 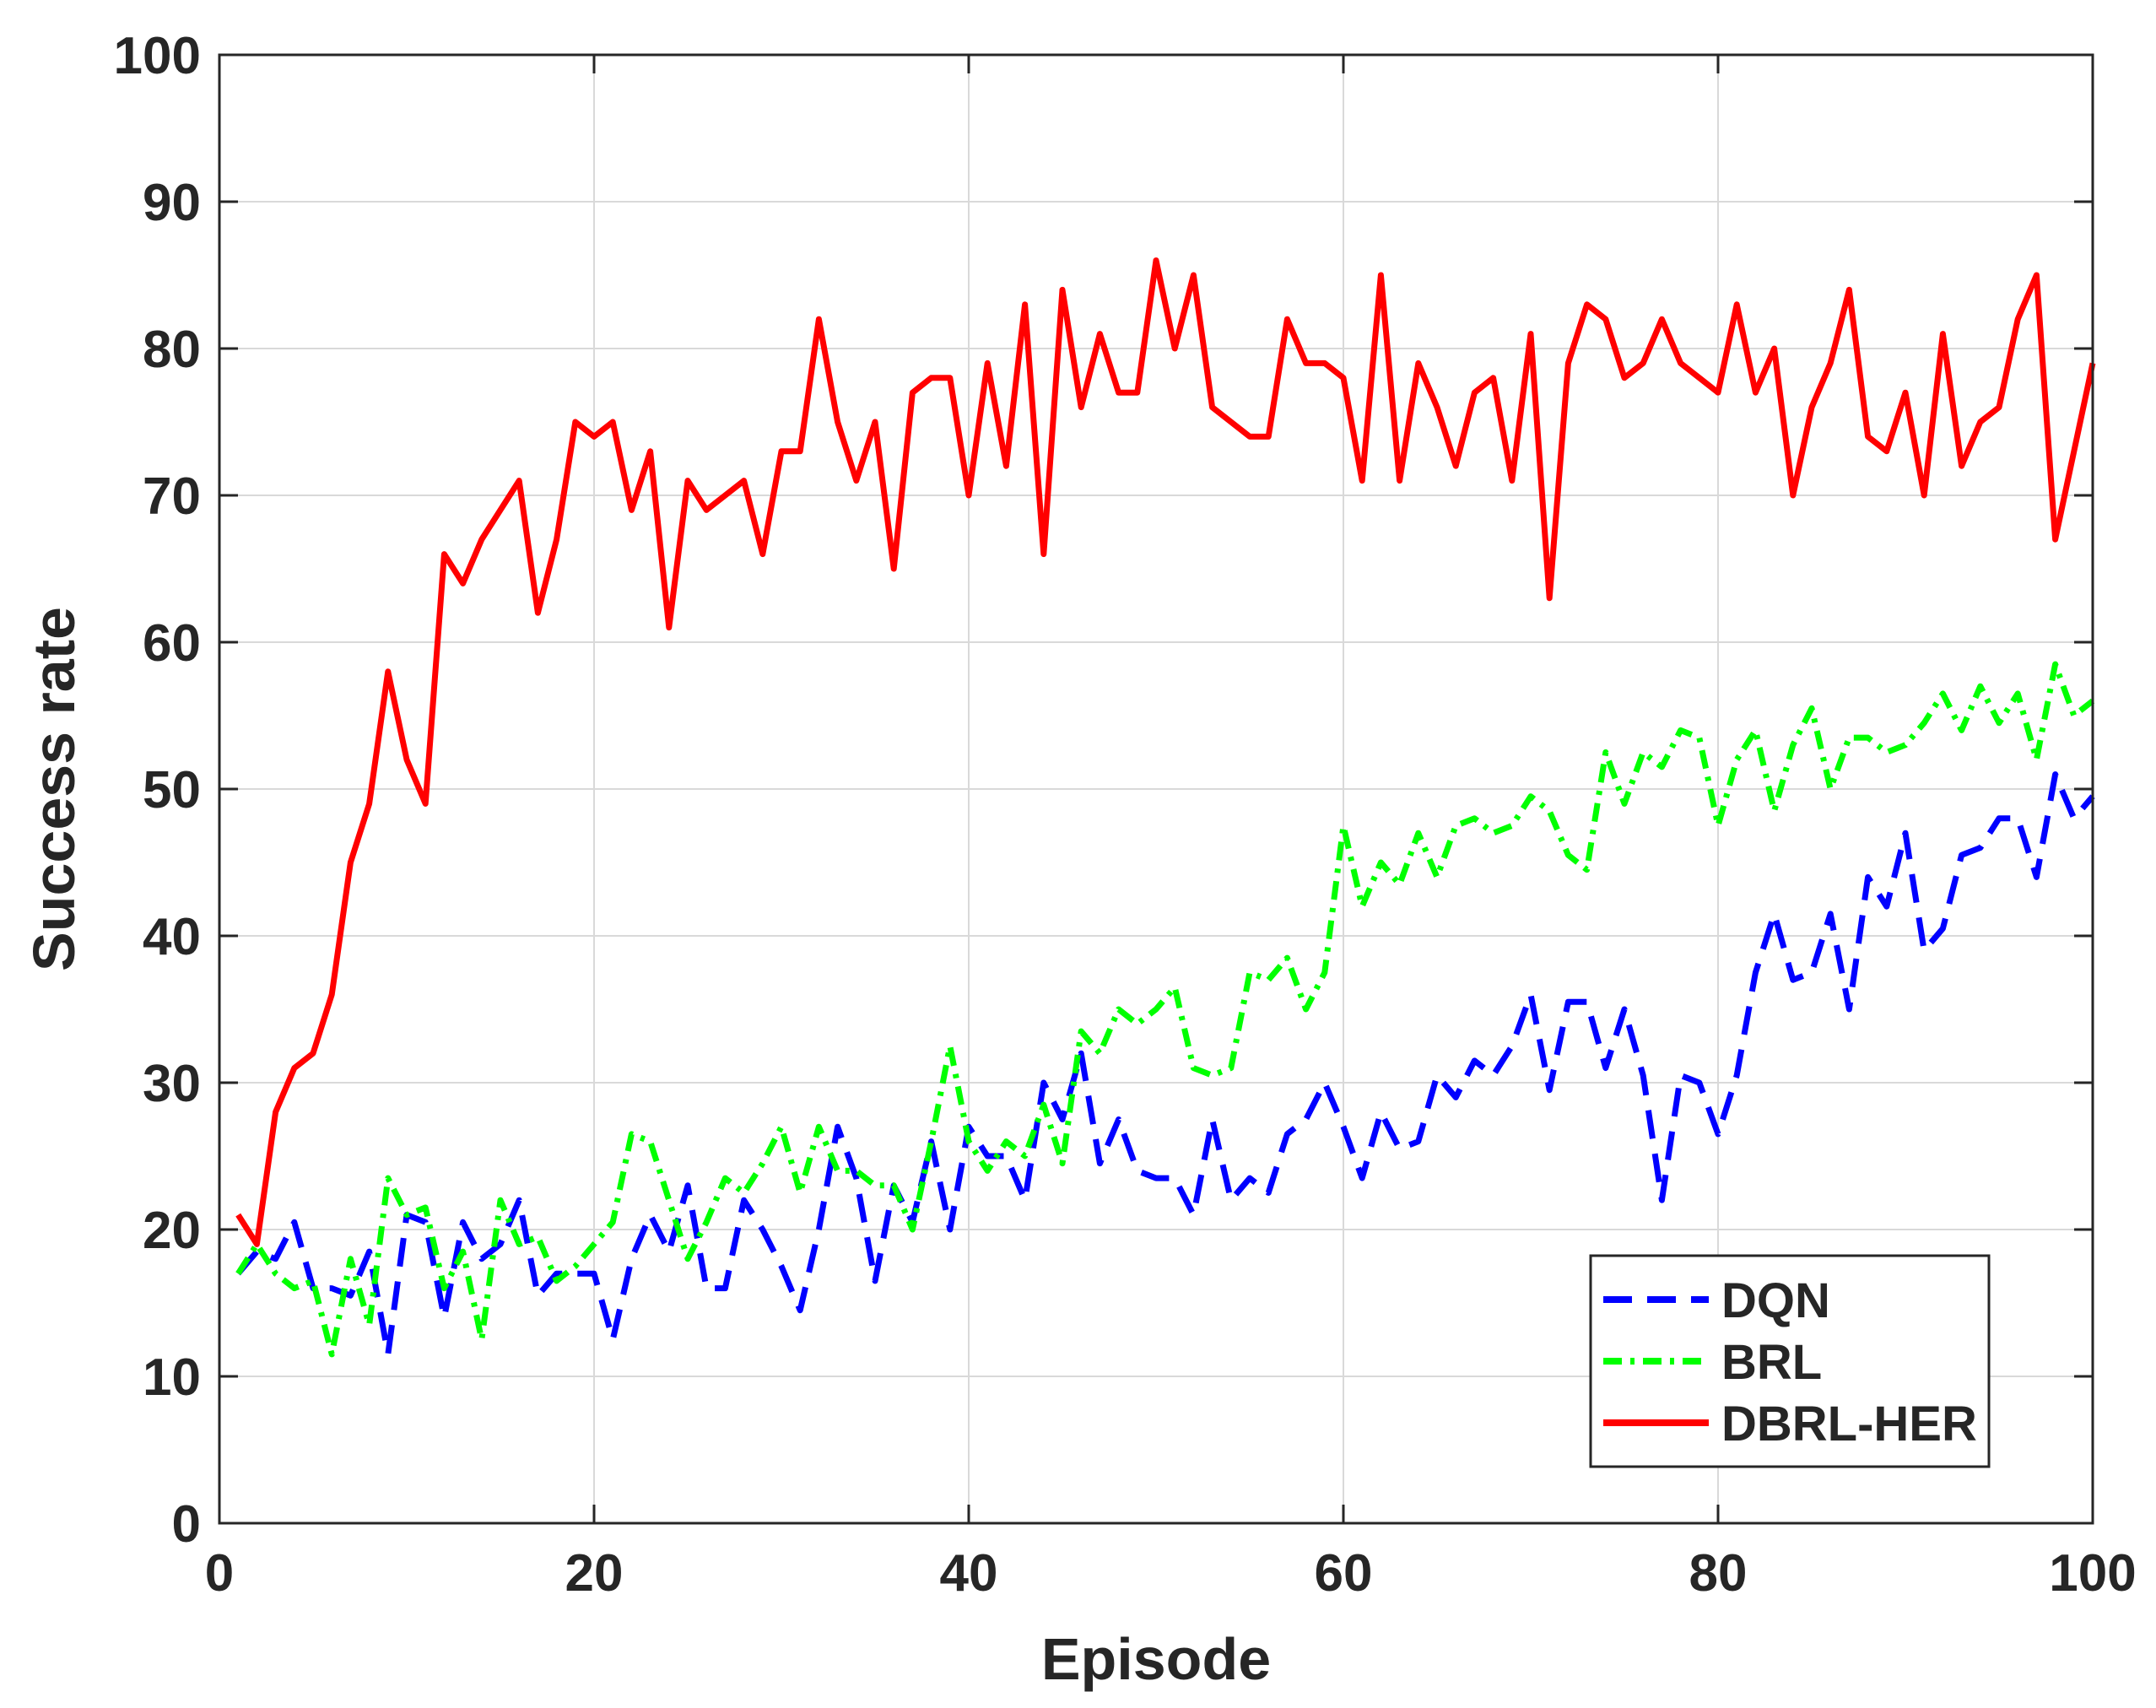 I want to click on x-axis-title: Episode, so click(x=1156, y=1659).